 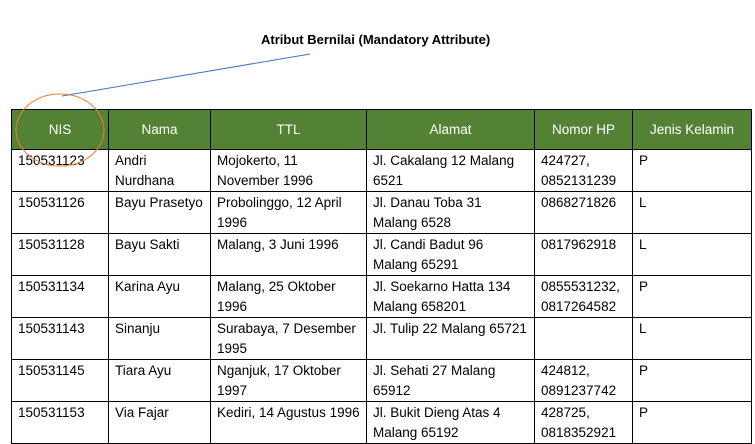 I want to click on cell-nis: 150531123, so click(x=60, y=170).